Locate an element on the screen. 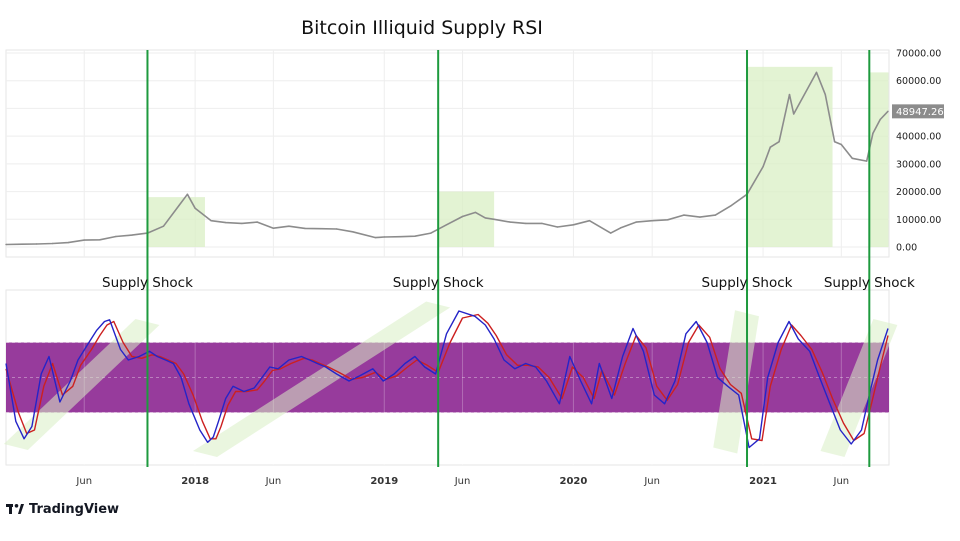 The height and width of the screenshot is (541, 960). tradingview-brand: TradingView is located at coordinates (62, 509).